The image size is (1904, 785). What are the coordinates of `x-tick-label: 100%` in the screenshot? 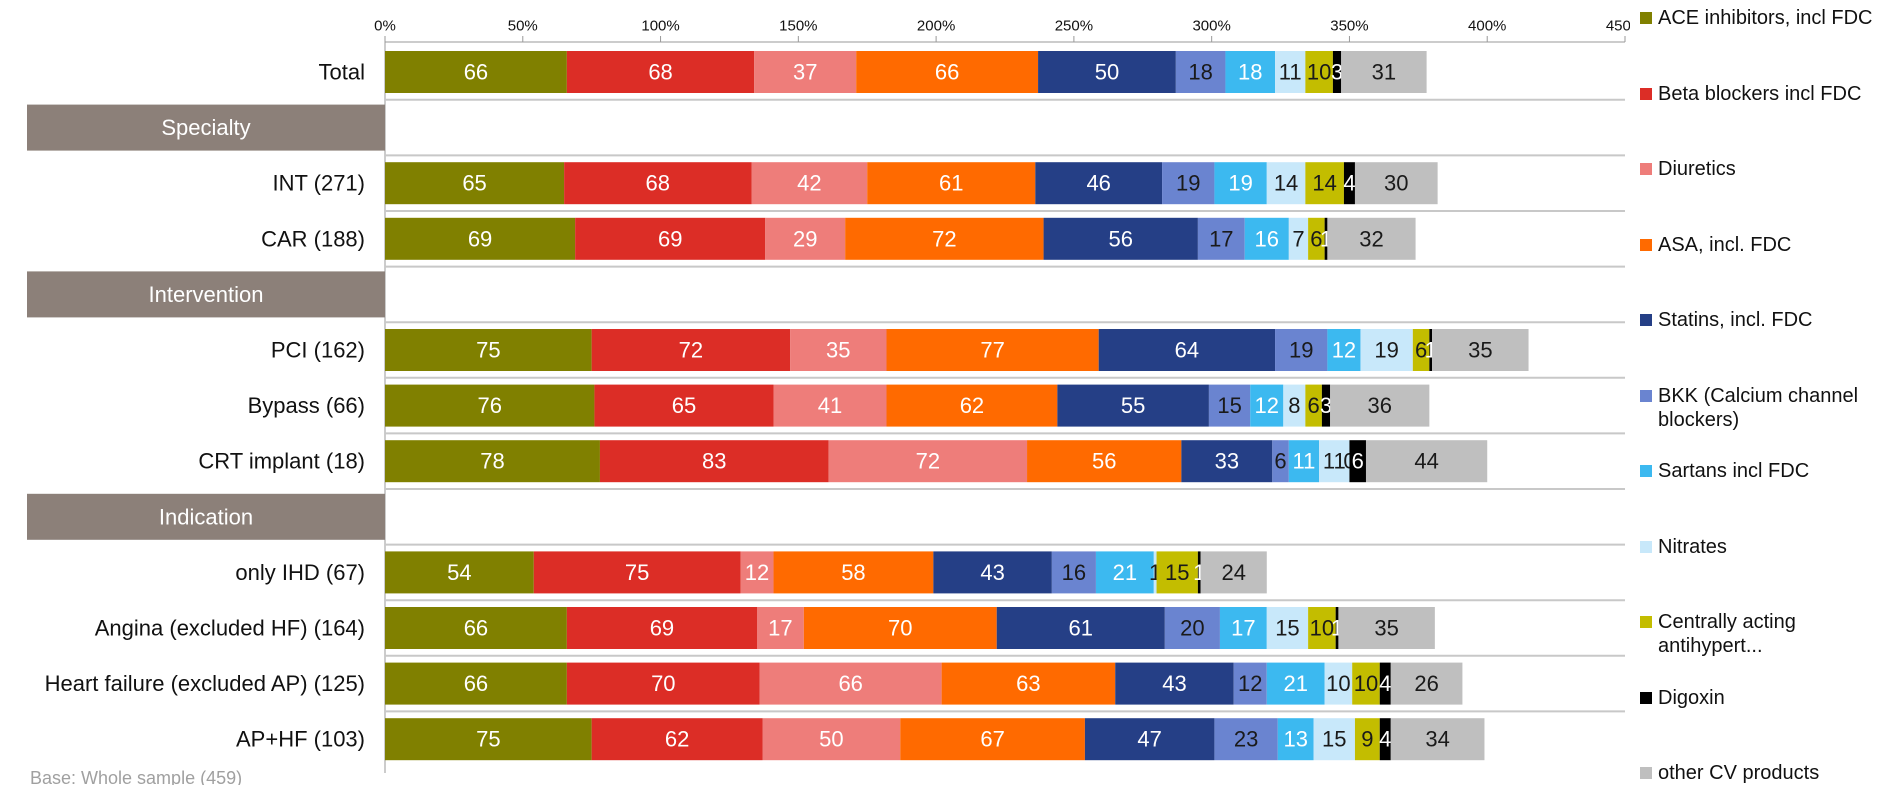 It's located at (660, 26).